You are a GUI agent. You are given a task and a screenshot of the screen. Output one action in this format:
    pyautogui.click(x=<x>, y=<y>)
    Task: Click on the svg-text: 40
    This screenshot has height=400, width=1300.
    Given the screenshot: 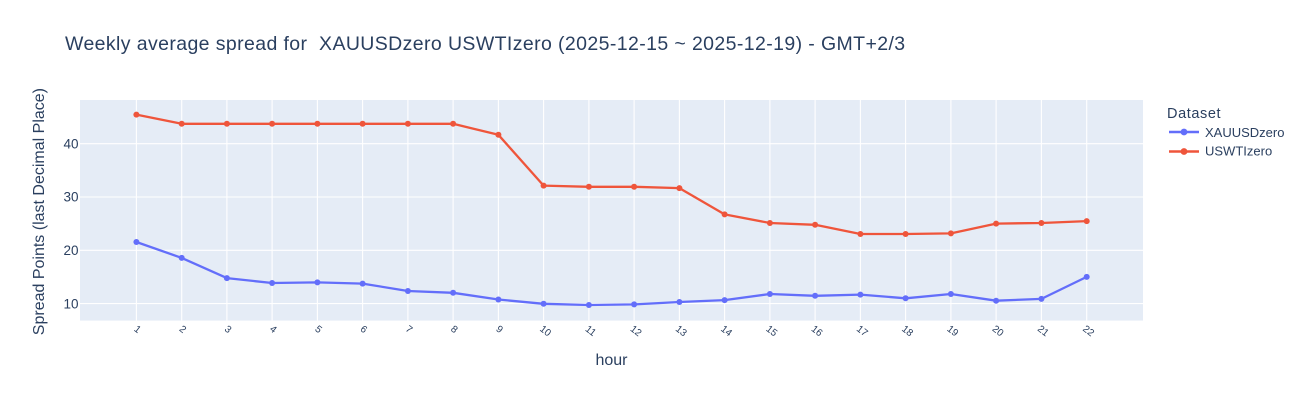 What is the action you would take?
    pyautogui.click(x=70, y=143)
    